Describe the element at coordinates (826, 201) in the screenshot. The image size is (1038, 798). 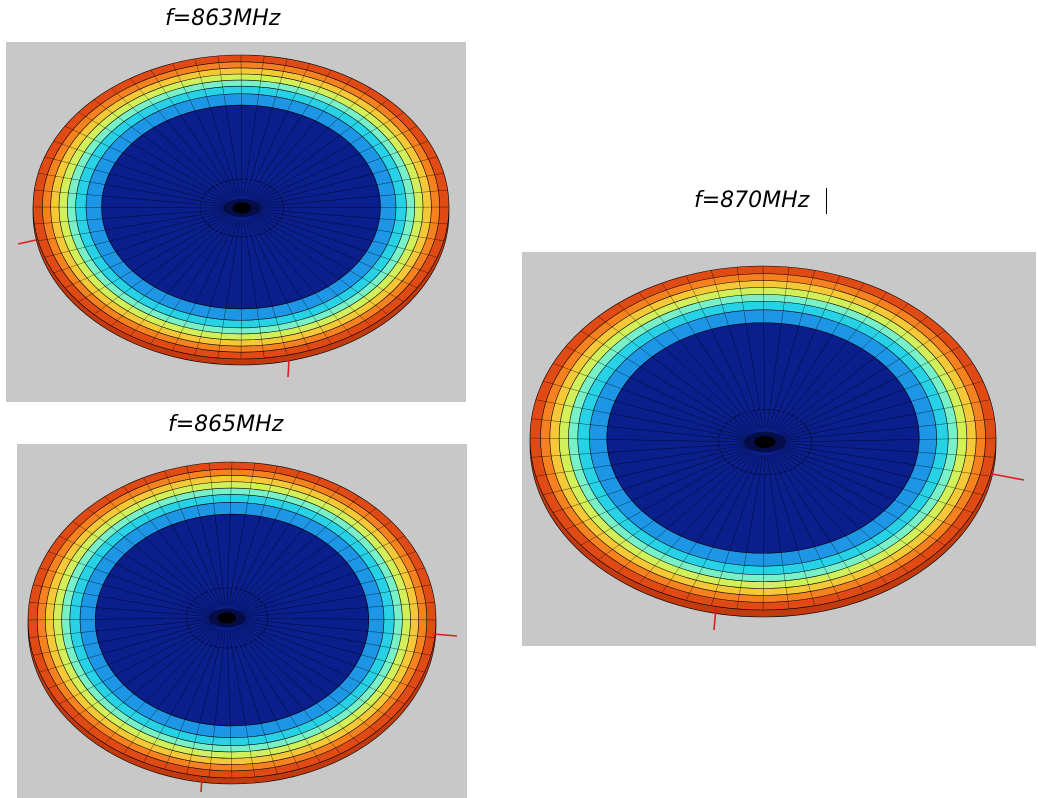
I see `text-cursor` at that location.